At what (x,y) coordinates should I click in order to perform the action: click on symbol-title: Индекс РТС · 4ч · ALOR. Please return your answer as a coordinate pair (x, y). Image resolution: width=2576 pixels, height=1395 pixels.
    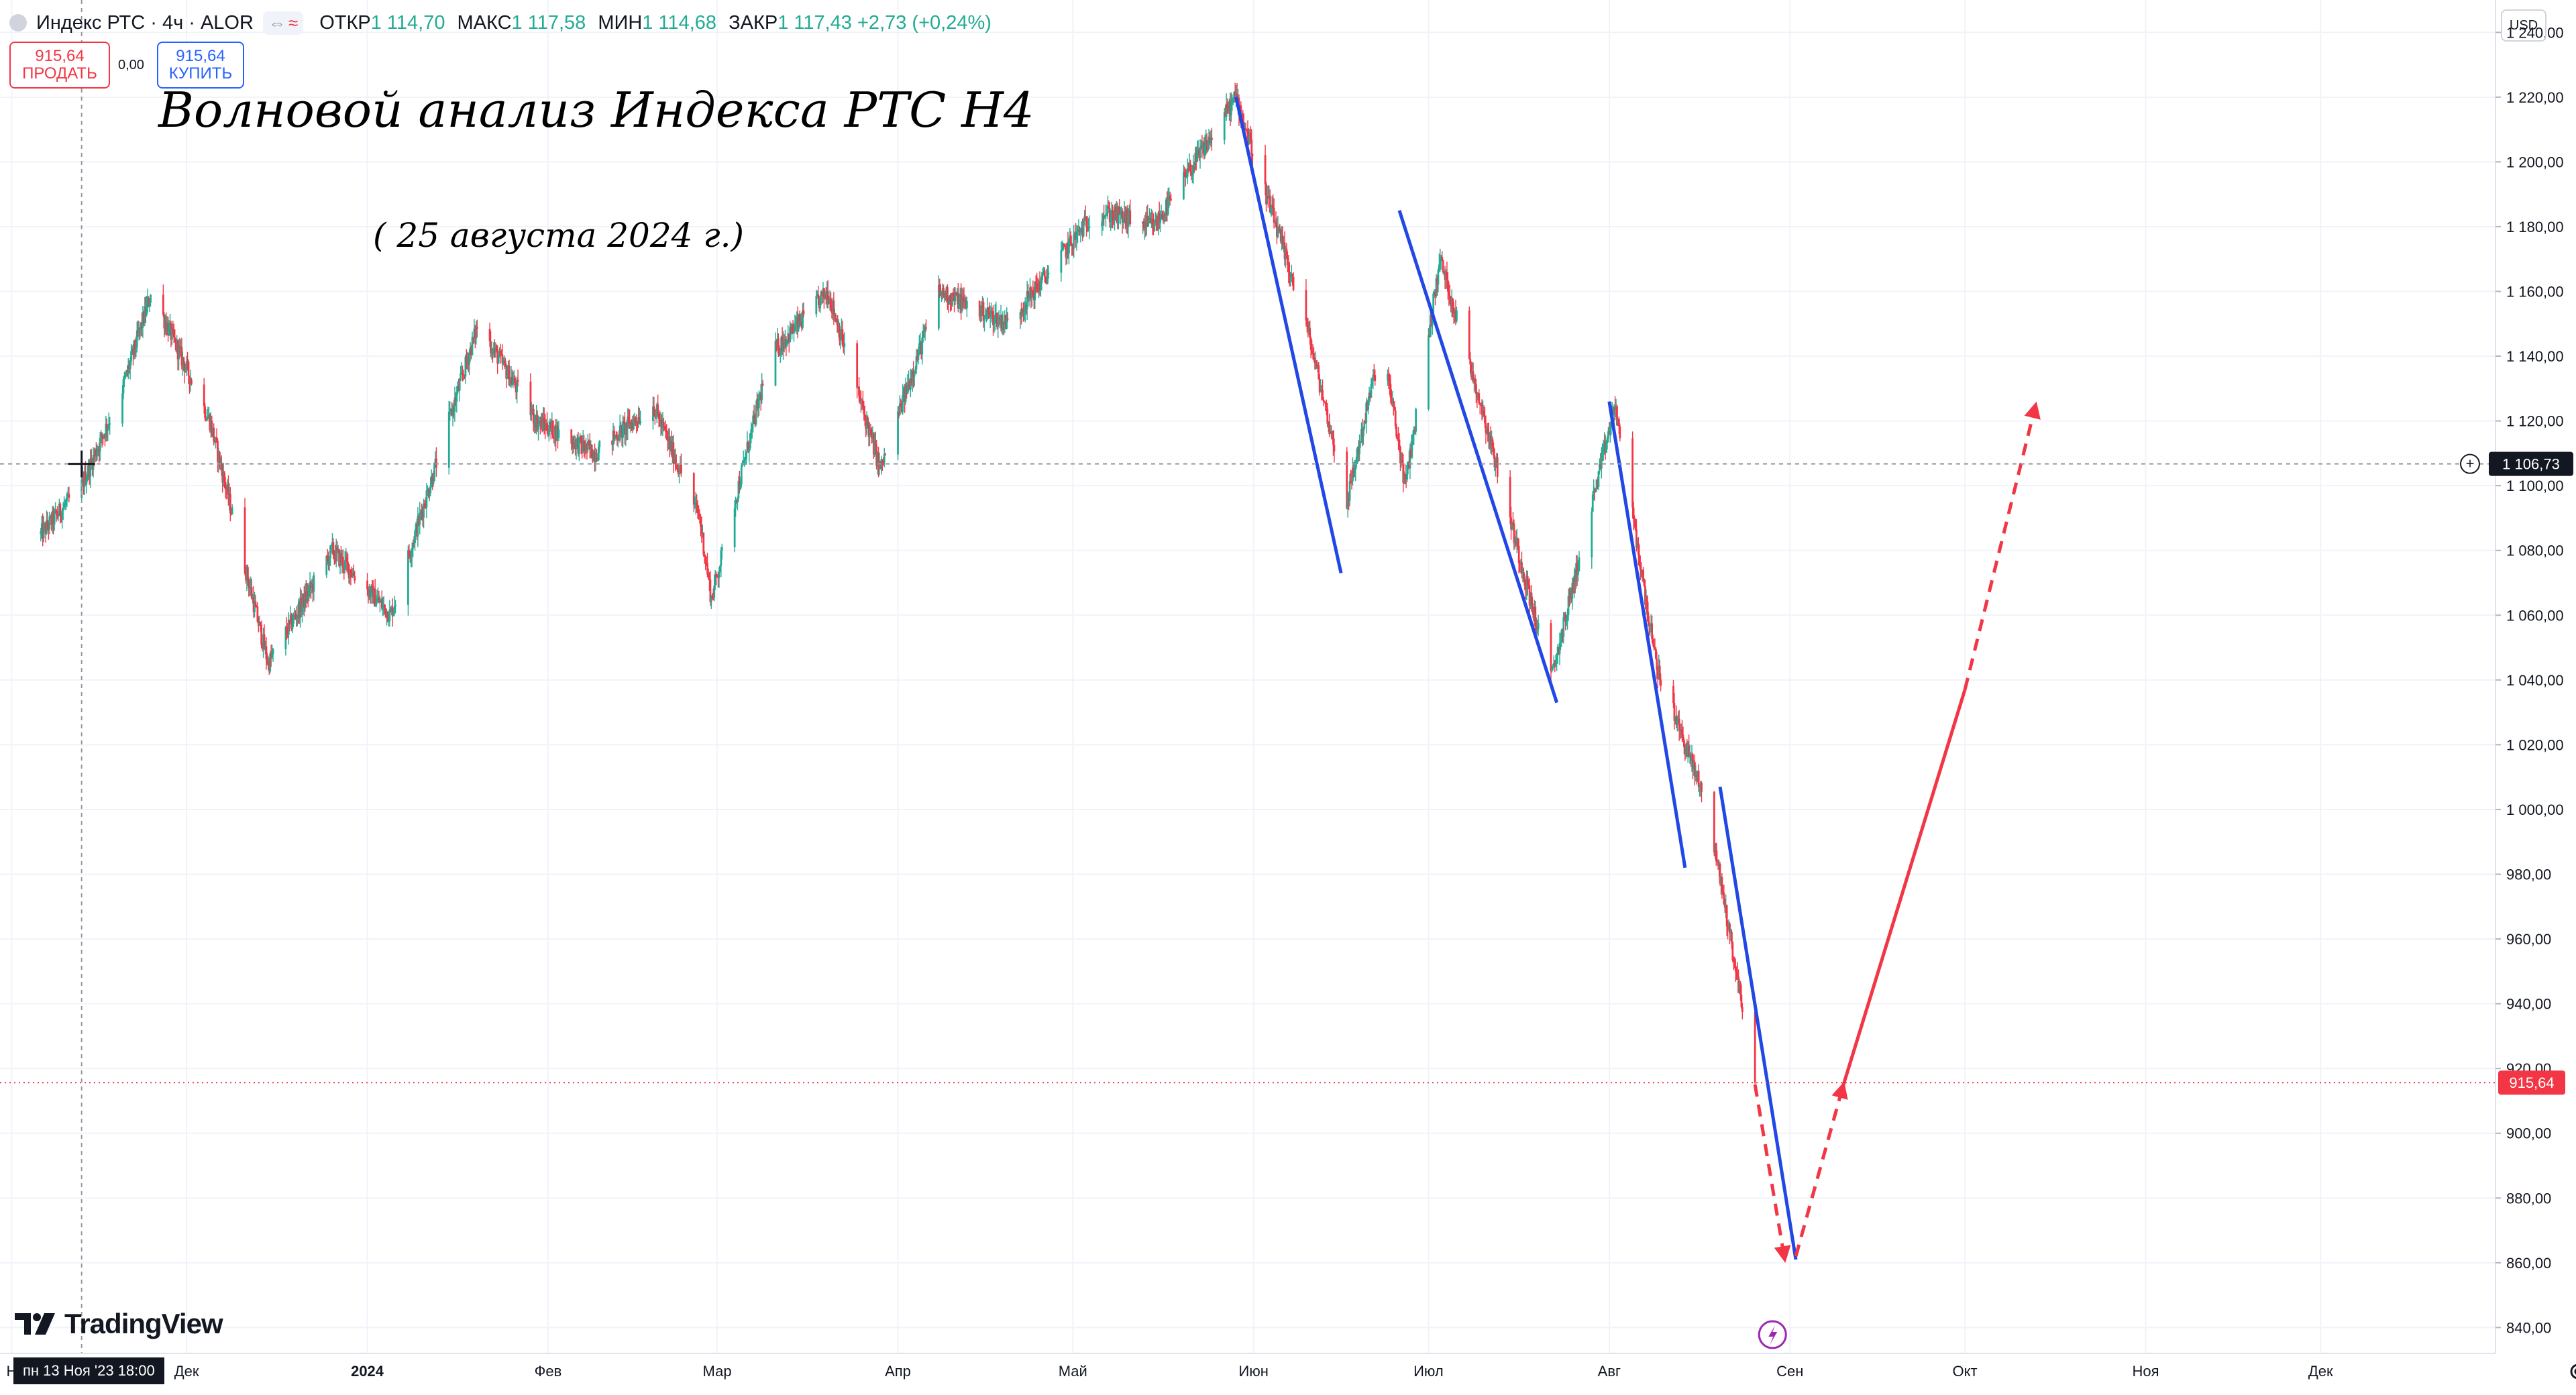
    Looking at the image, I should click on (145, 22).